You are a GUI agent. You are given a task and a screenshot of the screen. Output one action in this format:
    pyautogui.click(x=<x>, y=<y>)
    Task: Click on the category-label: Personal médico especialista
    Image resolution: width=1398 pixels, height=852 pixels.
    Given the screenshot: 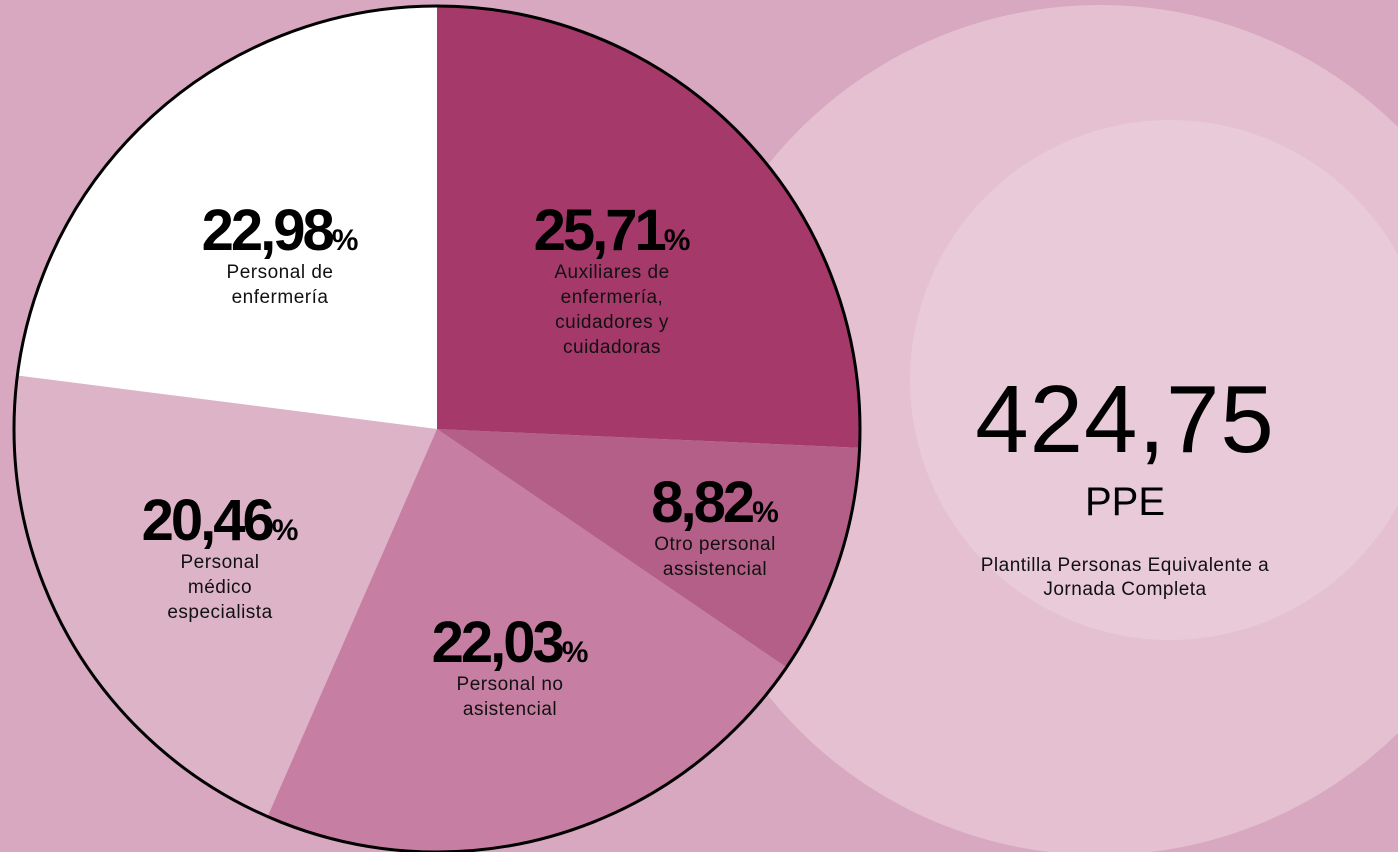 What is the action you would take?
    pyautogui.click(x=220, y=587)
    